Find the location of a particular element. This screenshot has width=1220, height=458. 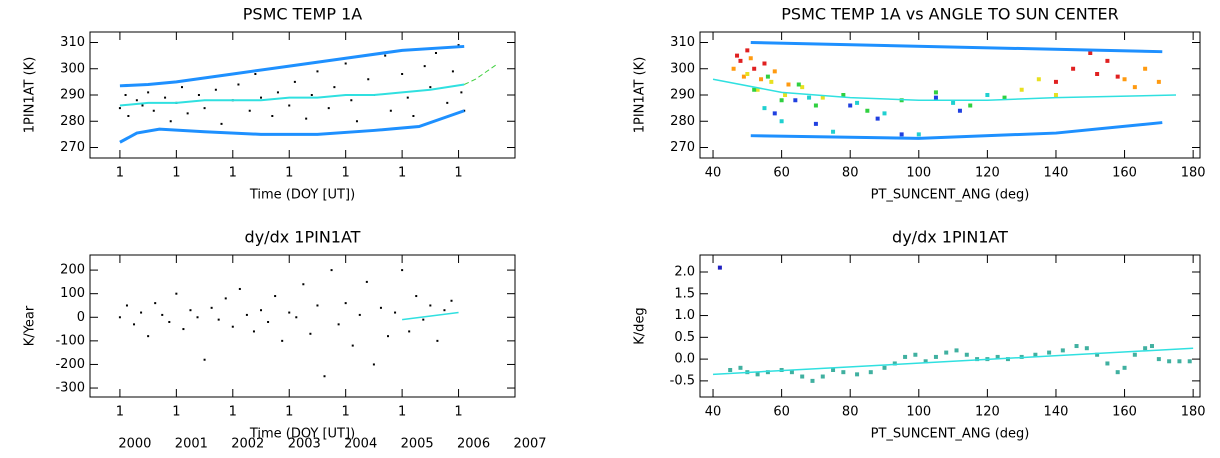

chart-title: PSMC TEMP 1A is located at coordinates (302, 14).